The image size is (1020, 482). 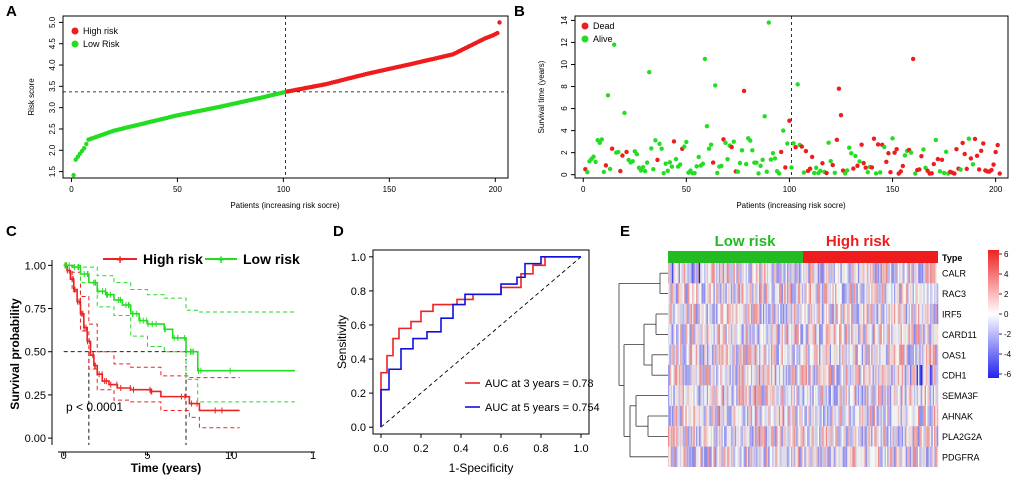 What do you see at coordinates (52, 129) in the screenshot?
I see `y-tick-label-a: 2.5` at bounding box center [52, 129].